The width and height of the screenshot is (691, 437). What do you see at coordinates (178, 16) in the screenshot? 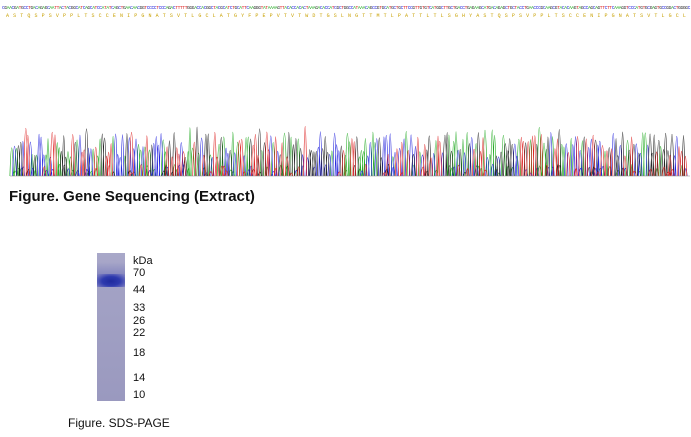
I see `residue-letter: V` at bounding box center [178, 16].